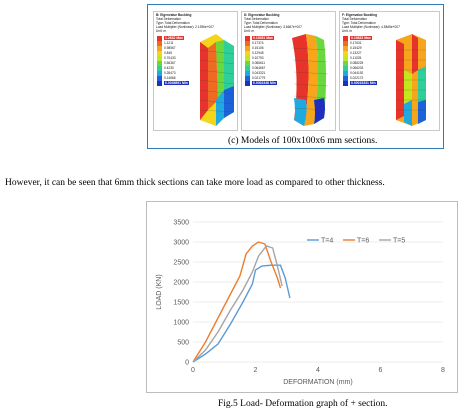 The width and height of the screenshot is (467, 416). Describe the element at coordinates (183, 343) in the screenshot. I see `y-tick-label: 500` at that location.